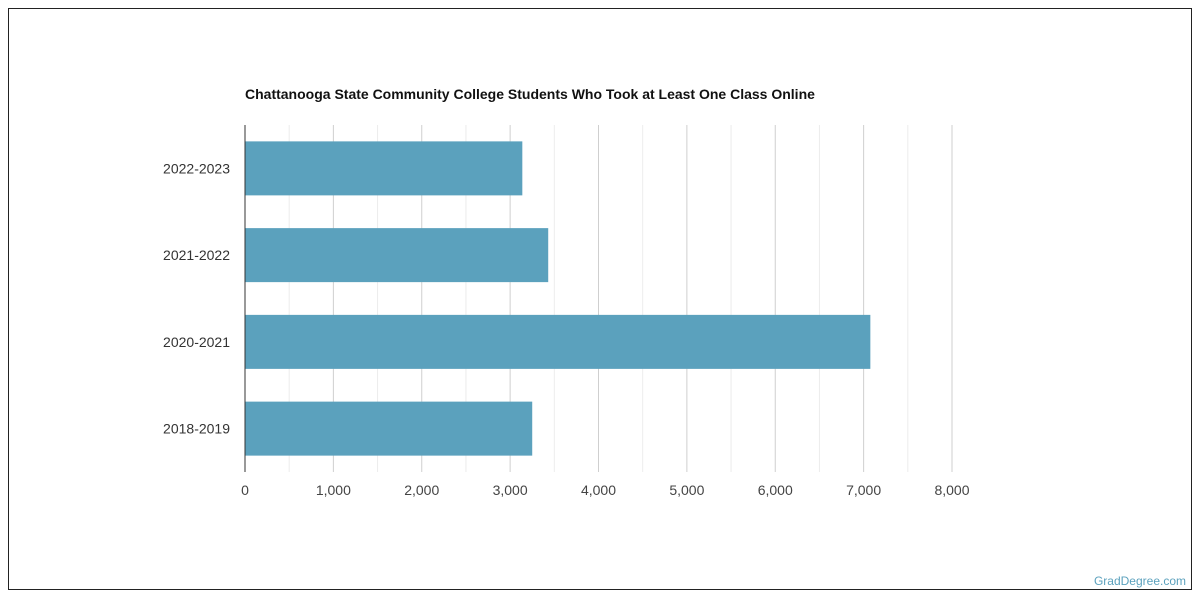  I want to click on x-tick-label: 6,000, so click(775, 490).